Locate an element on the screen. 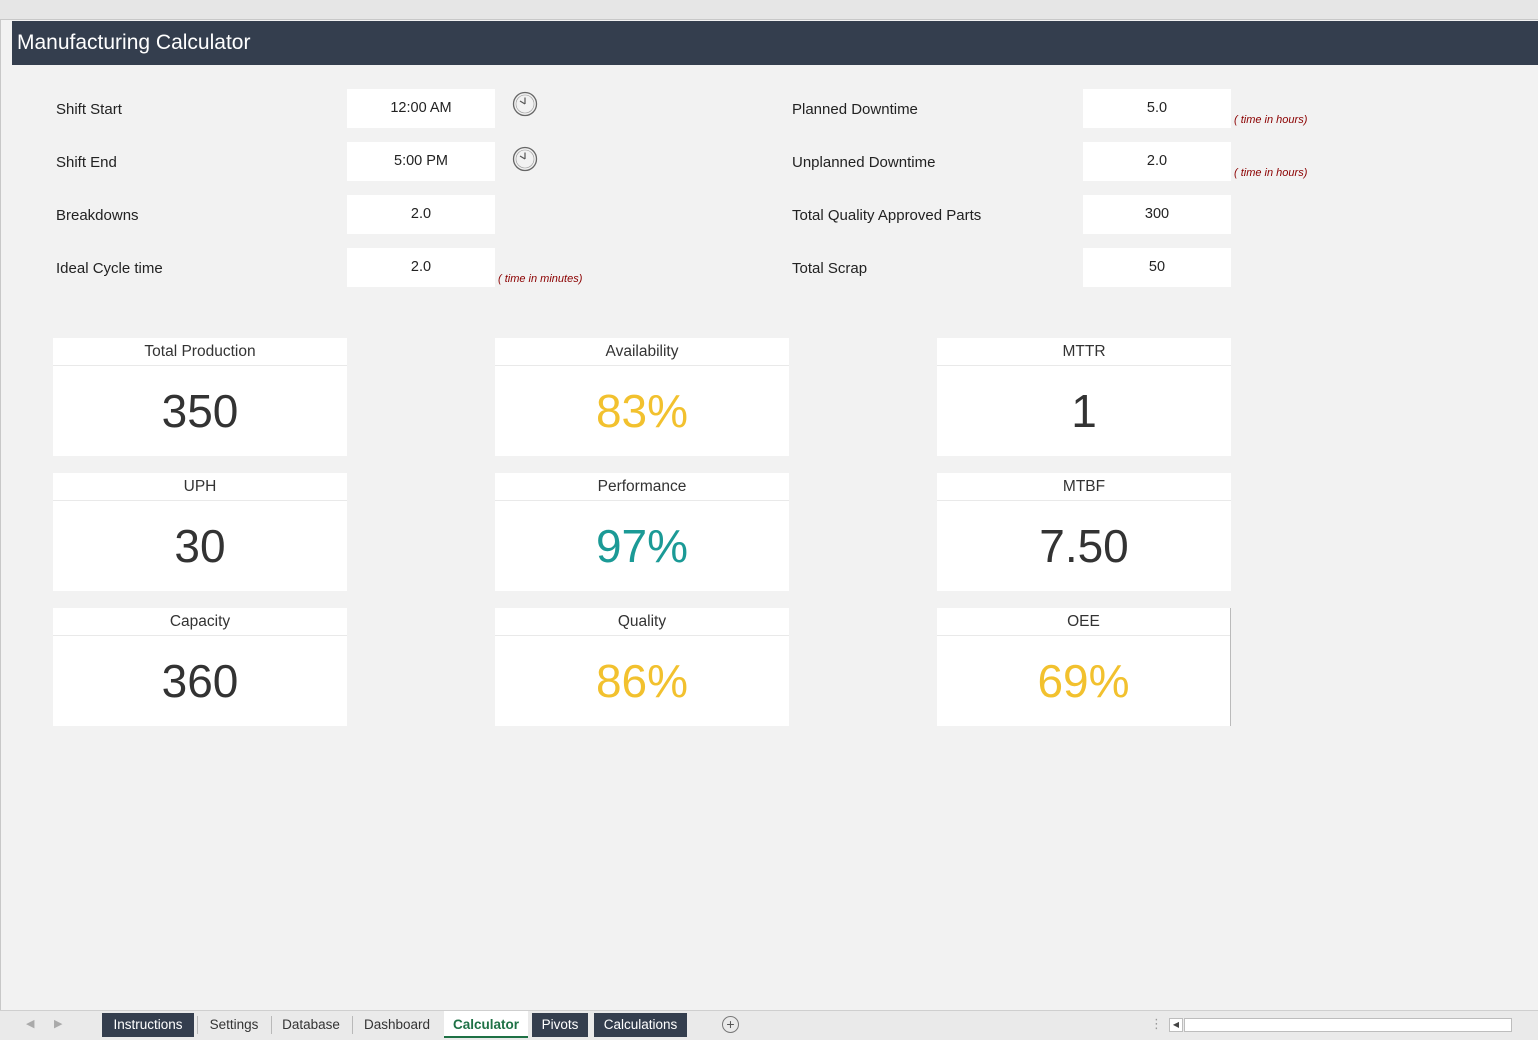  total-scrap-input: 50 is located at coordinates (1157, 267).